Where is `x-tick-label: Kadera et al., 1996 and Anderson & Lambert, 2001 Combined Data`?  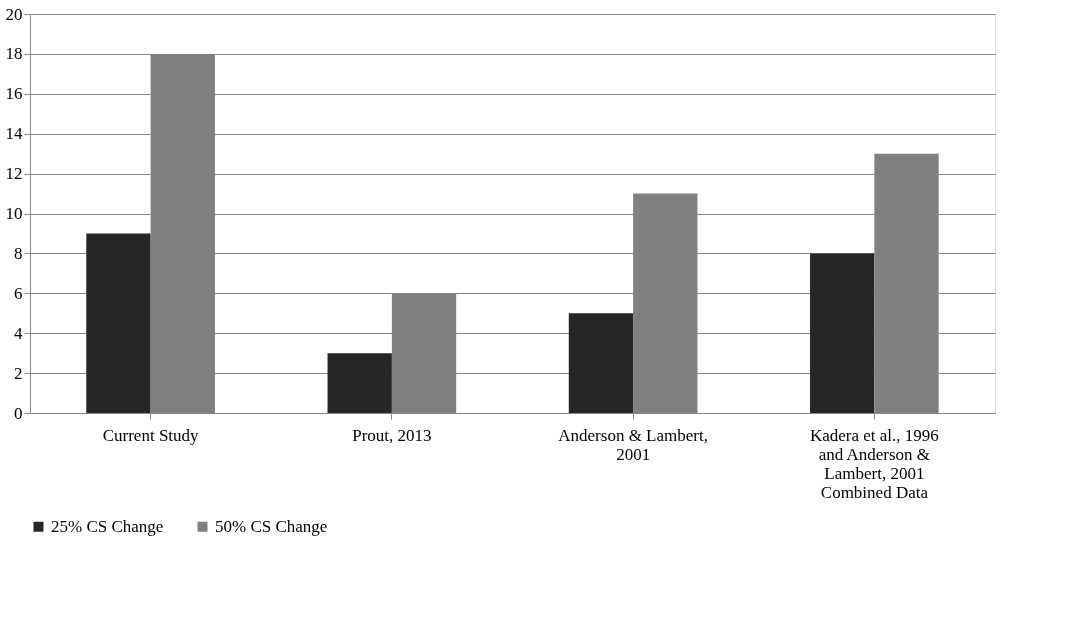 x-tick-label: Kadera et al., 1996 and Anderson & Lambert, 2001 Combined Data is located at coordinates (874, 463).